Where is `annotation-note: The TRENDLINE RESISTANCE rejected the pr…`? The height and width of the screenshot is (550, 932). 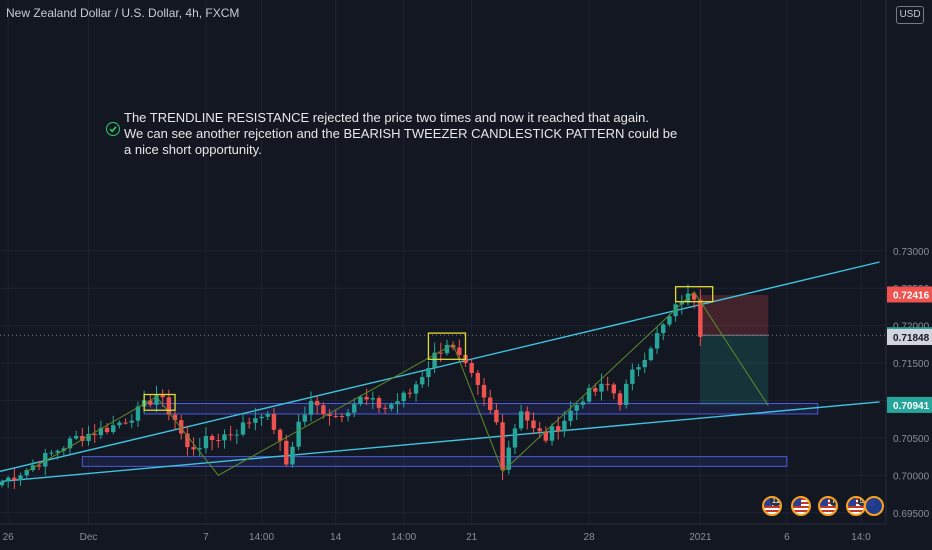 annotation-note: The TRENDLINE RESISTANCE rejected the pr… is located at coordinates (391, 134).